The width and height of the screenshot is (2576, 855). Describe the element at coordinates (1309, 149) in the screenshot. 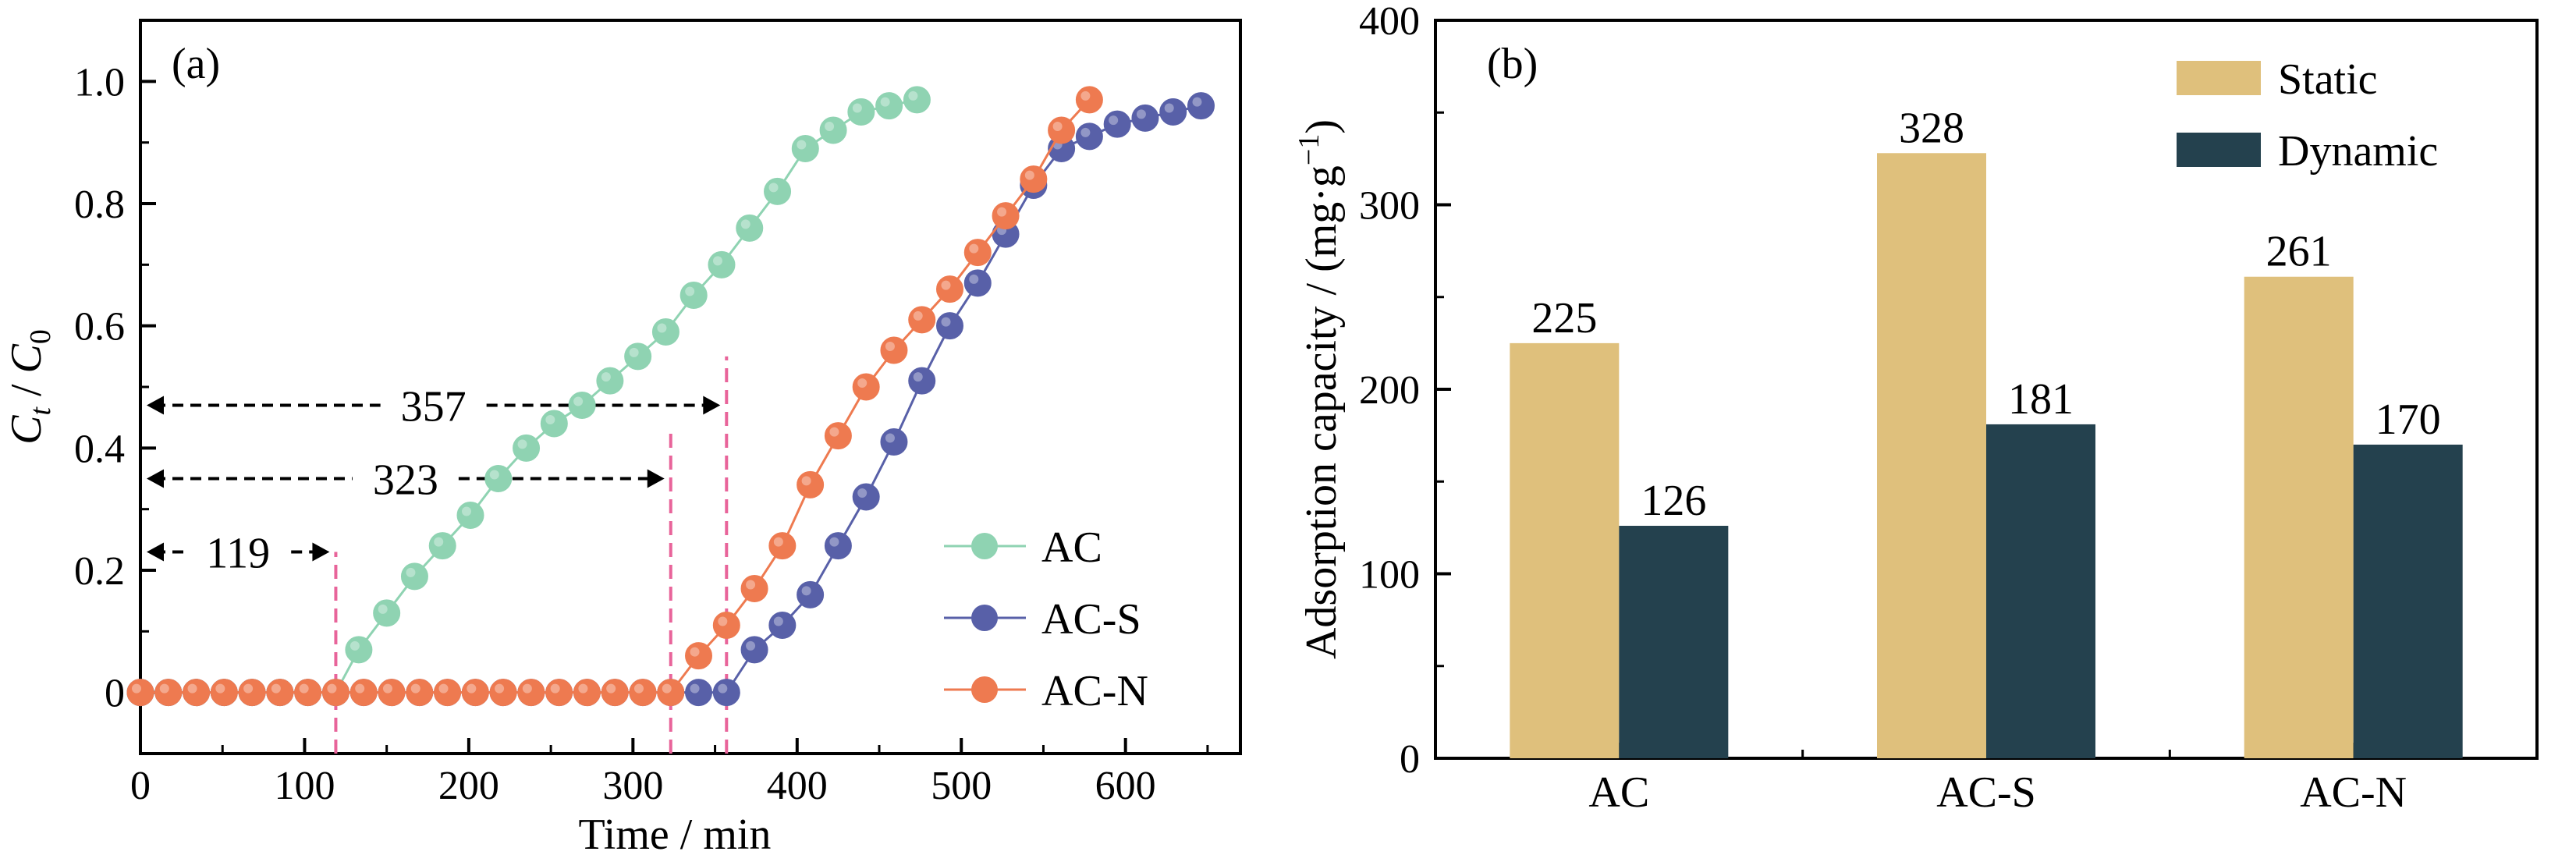

I see `y-label-sup: −1` at that location.